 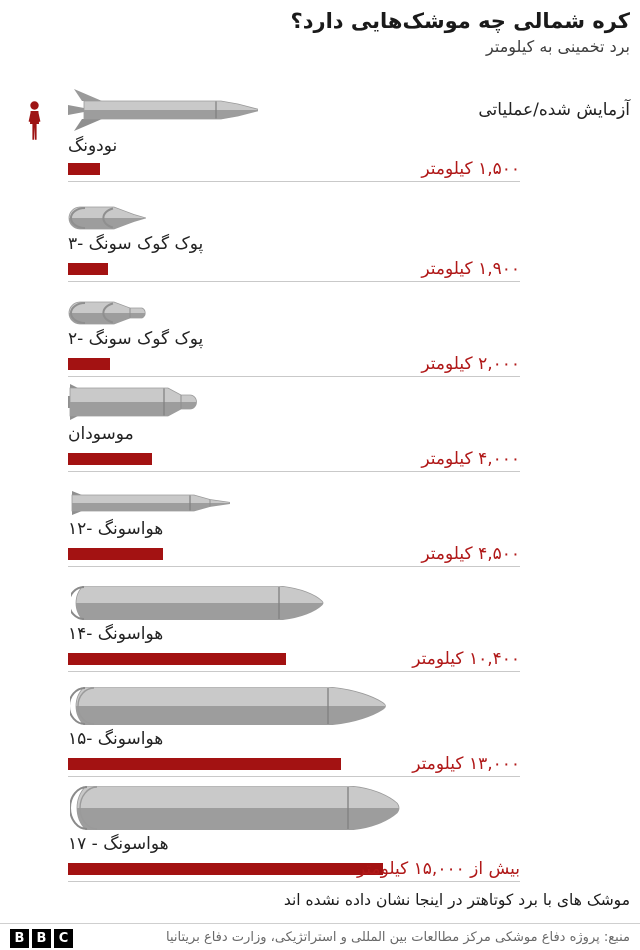 What do you see at coordinates (320, 135) in the screenshot?
I see `missile-row: نودونگ ۱,۵۰۰ کیلومتر` at bounding box center [320, 135].